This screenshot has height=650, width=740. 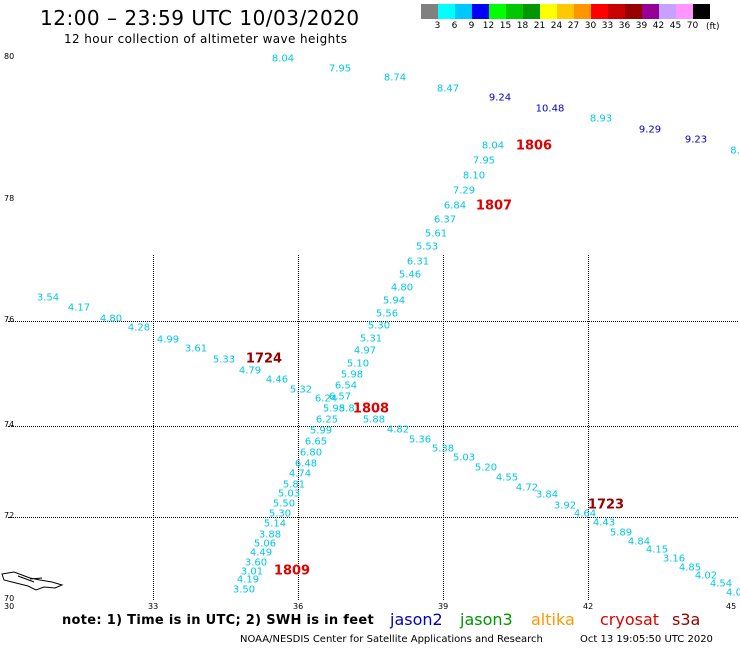 I want to click on lon-label-39: 39, so click(x=443, y=606).